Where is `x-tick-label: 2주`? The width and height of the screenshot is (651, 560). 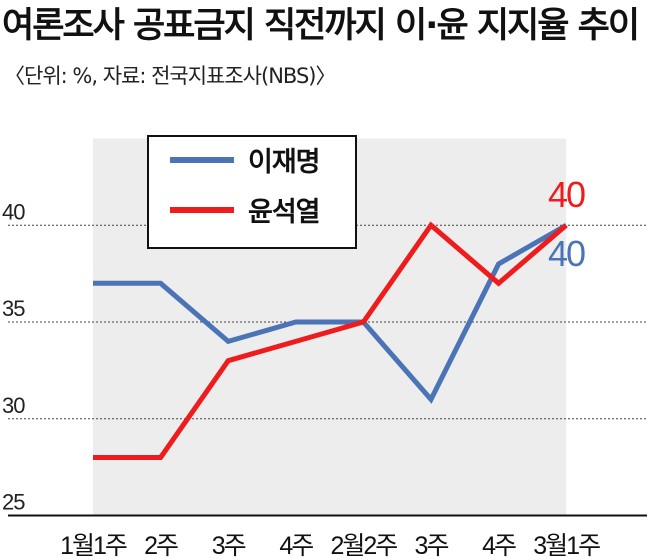 x-tick-label: 2주 is located at coordinates (161, 546).